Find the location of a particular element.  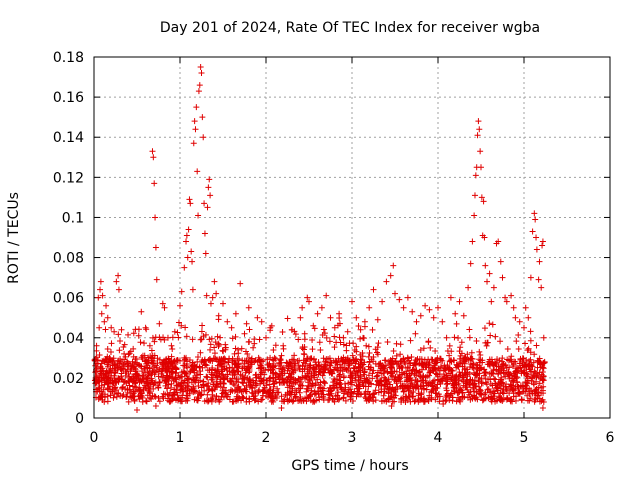

x-tick-label: 0 is located at coordinates (94, 438).